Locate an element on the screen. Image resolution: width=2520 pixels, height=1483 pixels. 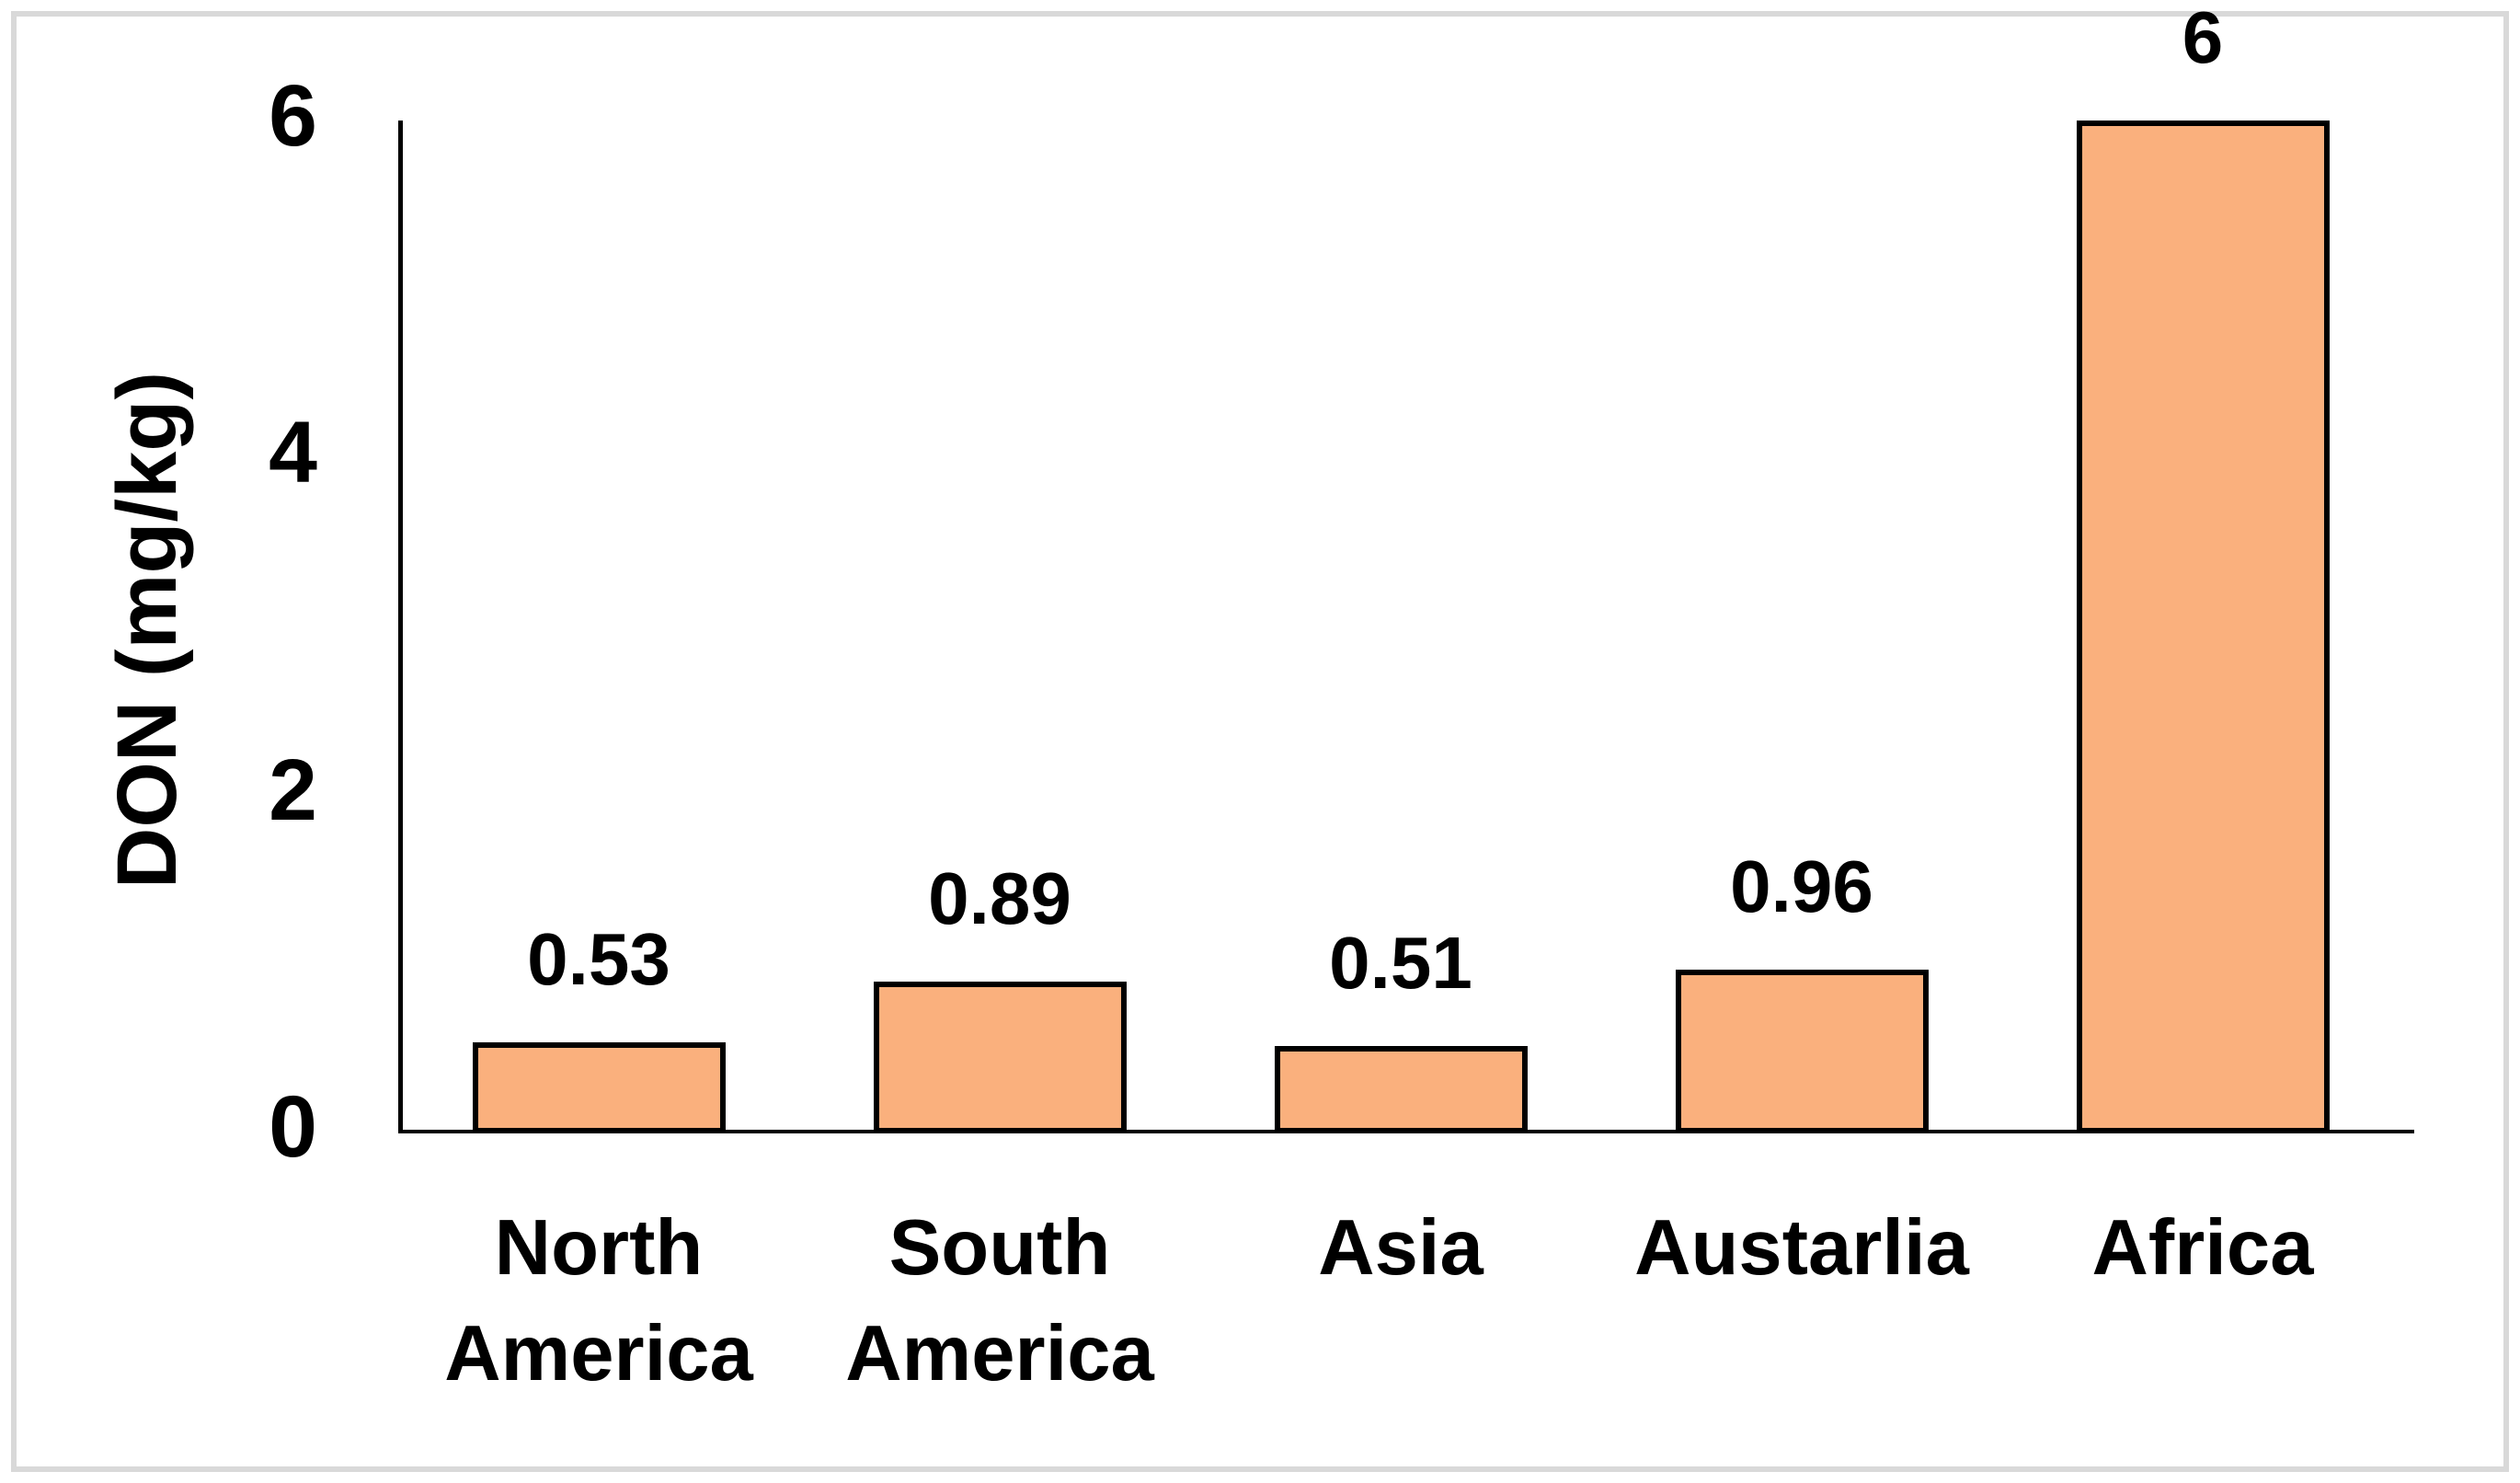
y-tick-label-0: 0 is located at coordinates (293, 1127).